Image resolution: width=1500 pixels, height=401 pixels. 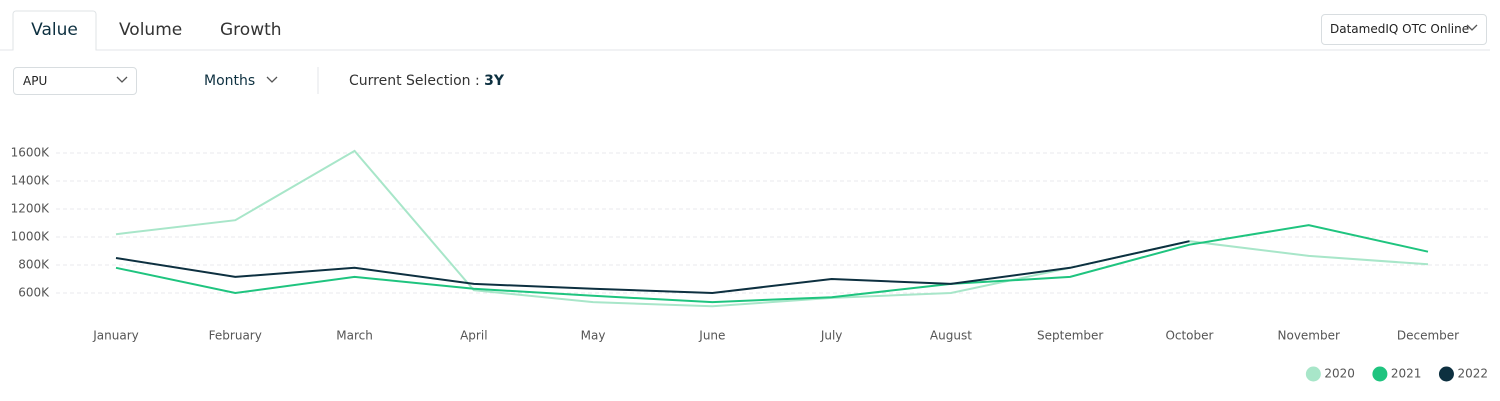 I want to click on metric-dropdown: APU, so click(x=75, y=81).